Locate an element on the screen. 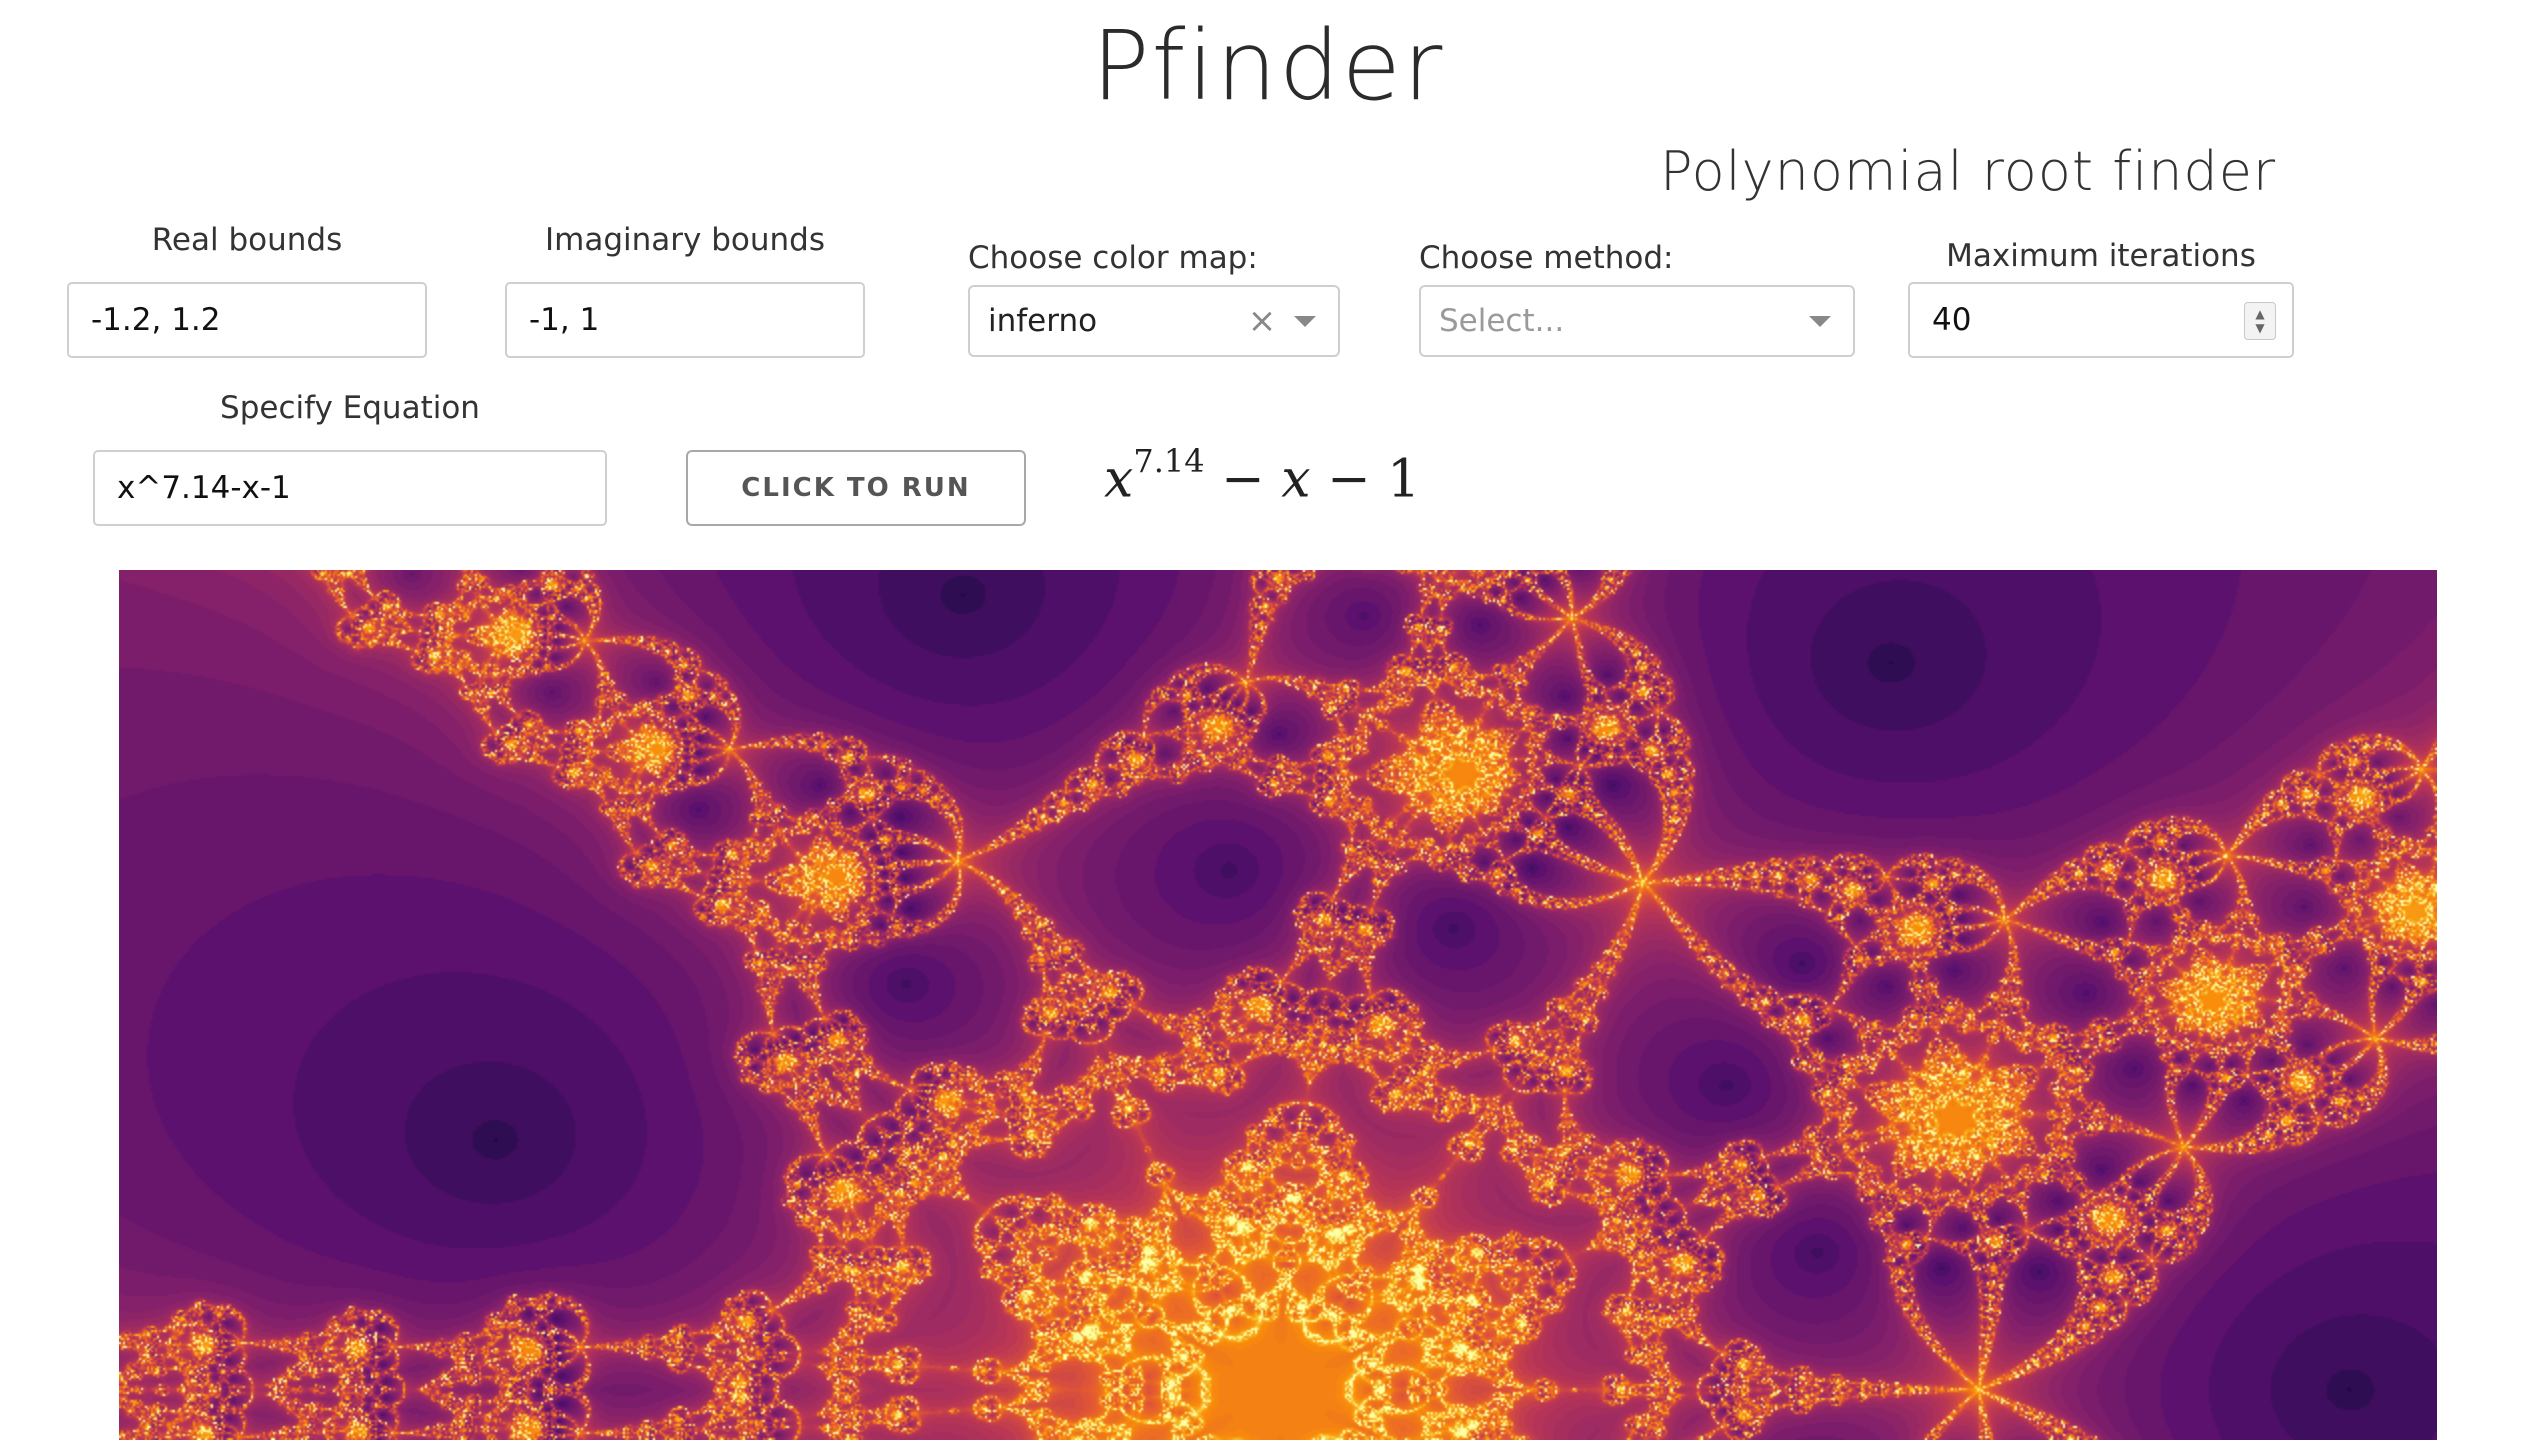 The height and width of the screenshot is (1440, 2536). real-bounds-label: Real bounds is located at coordinates (247, 240).